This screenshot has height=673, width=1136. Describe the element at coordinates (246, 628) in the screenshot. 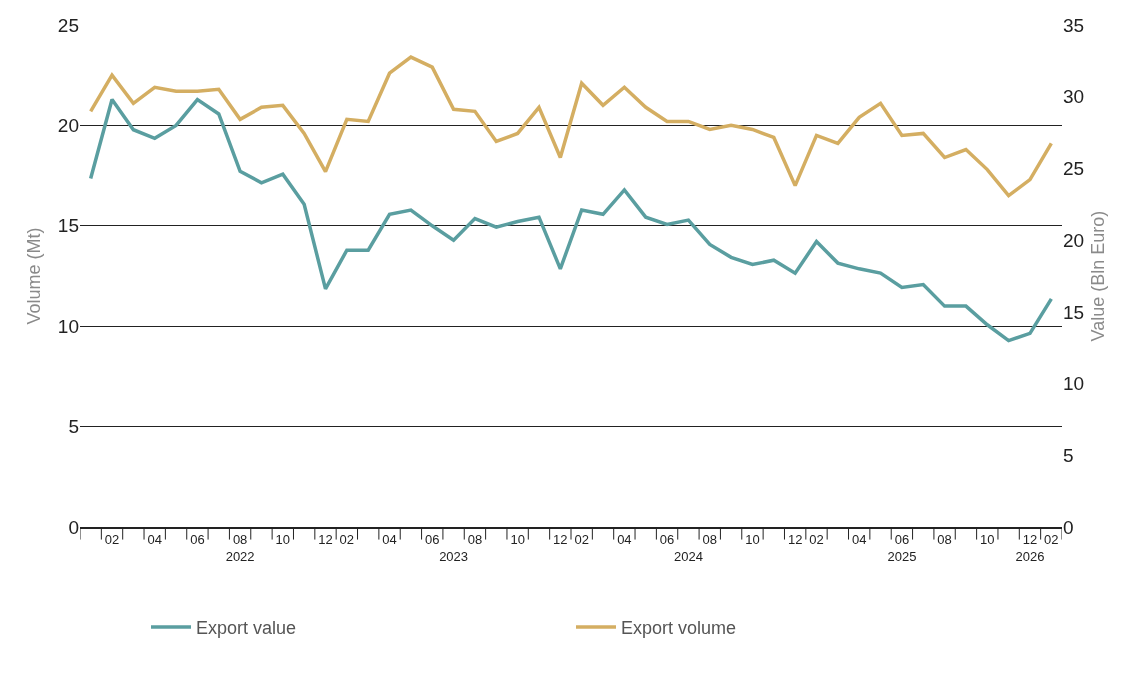

I see `legend-label: Export value` at that location.